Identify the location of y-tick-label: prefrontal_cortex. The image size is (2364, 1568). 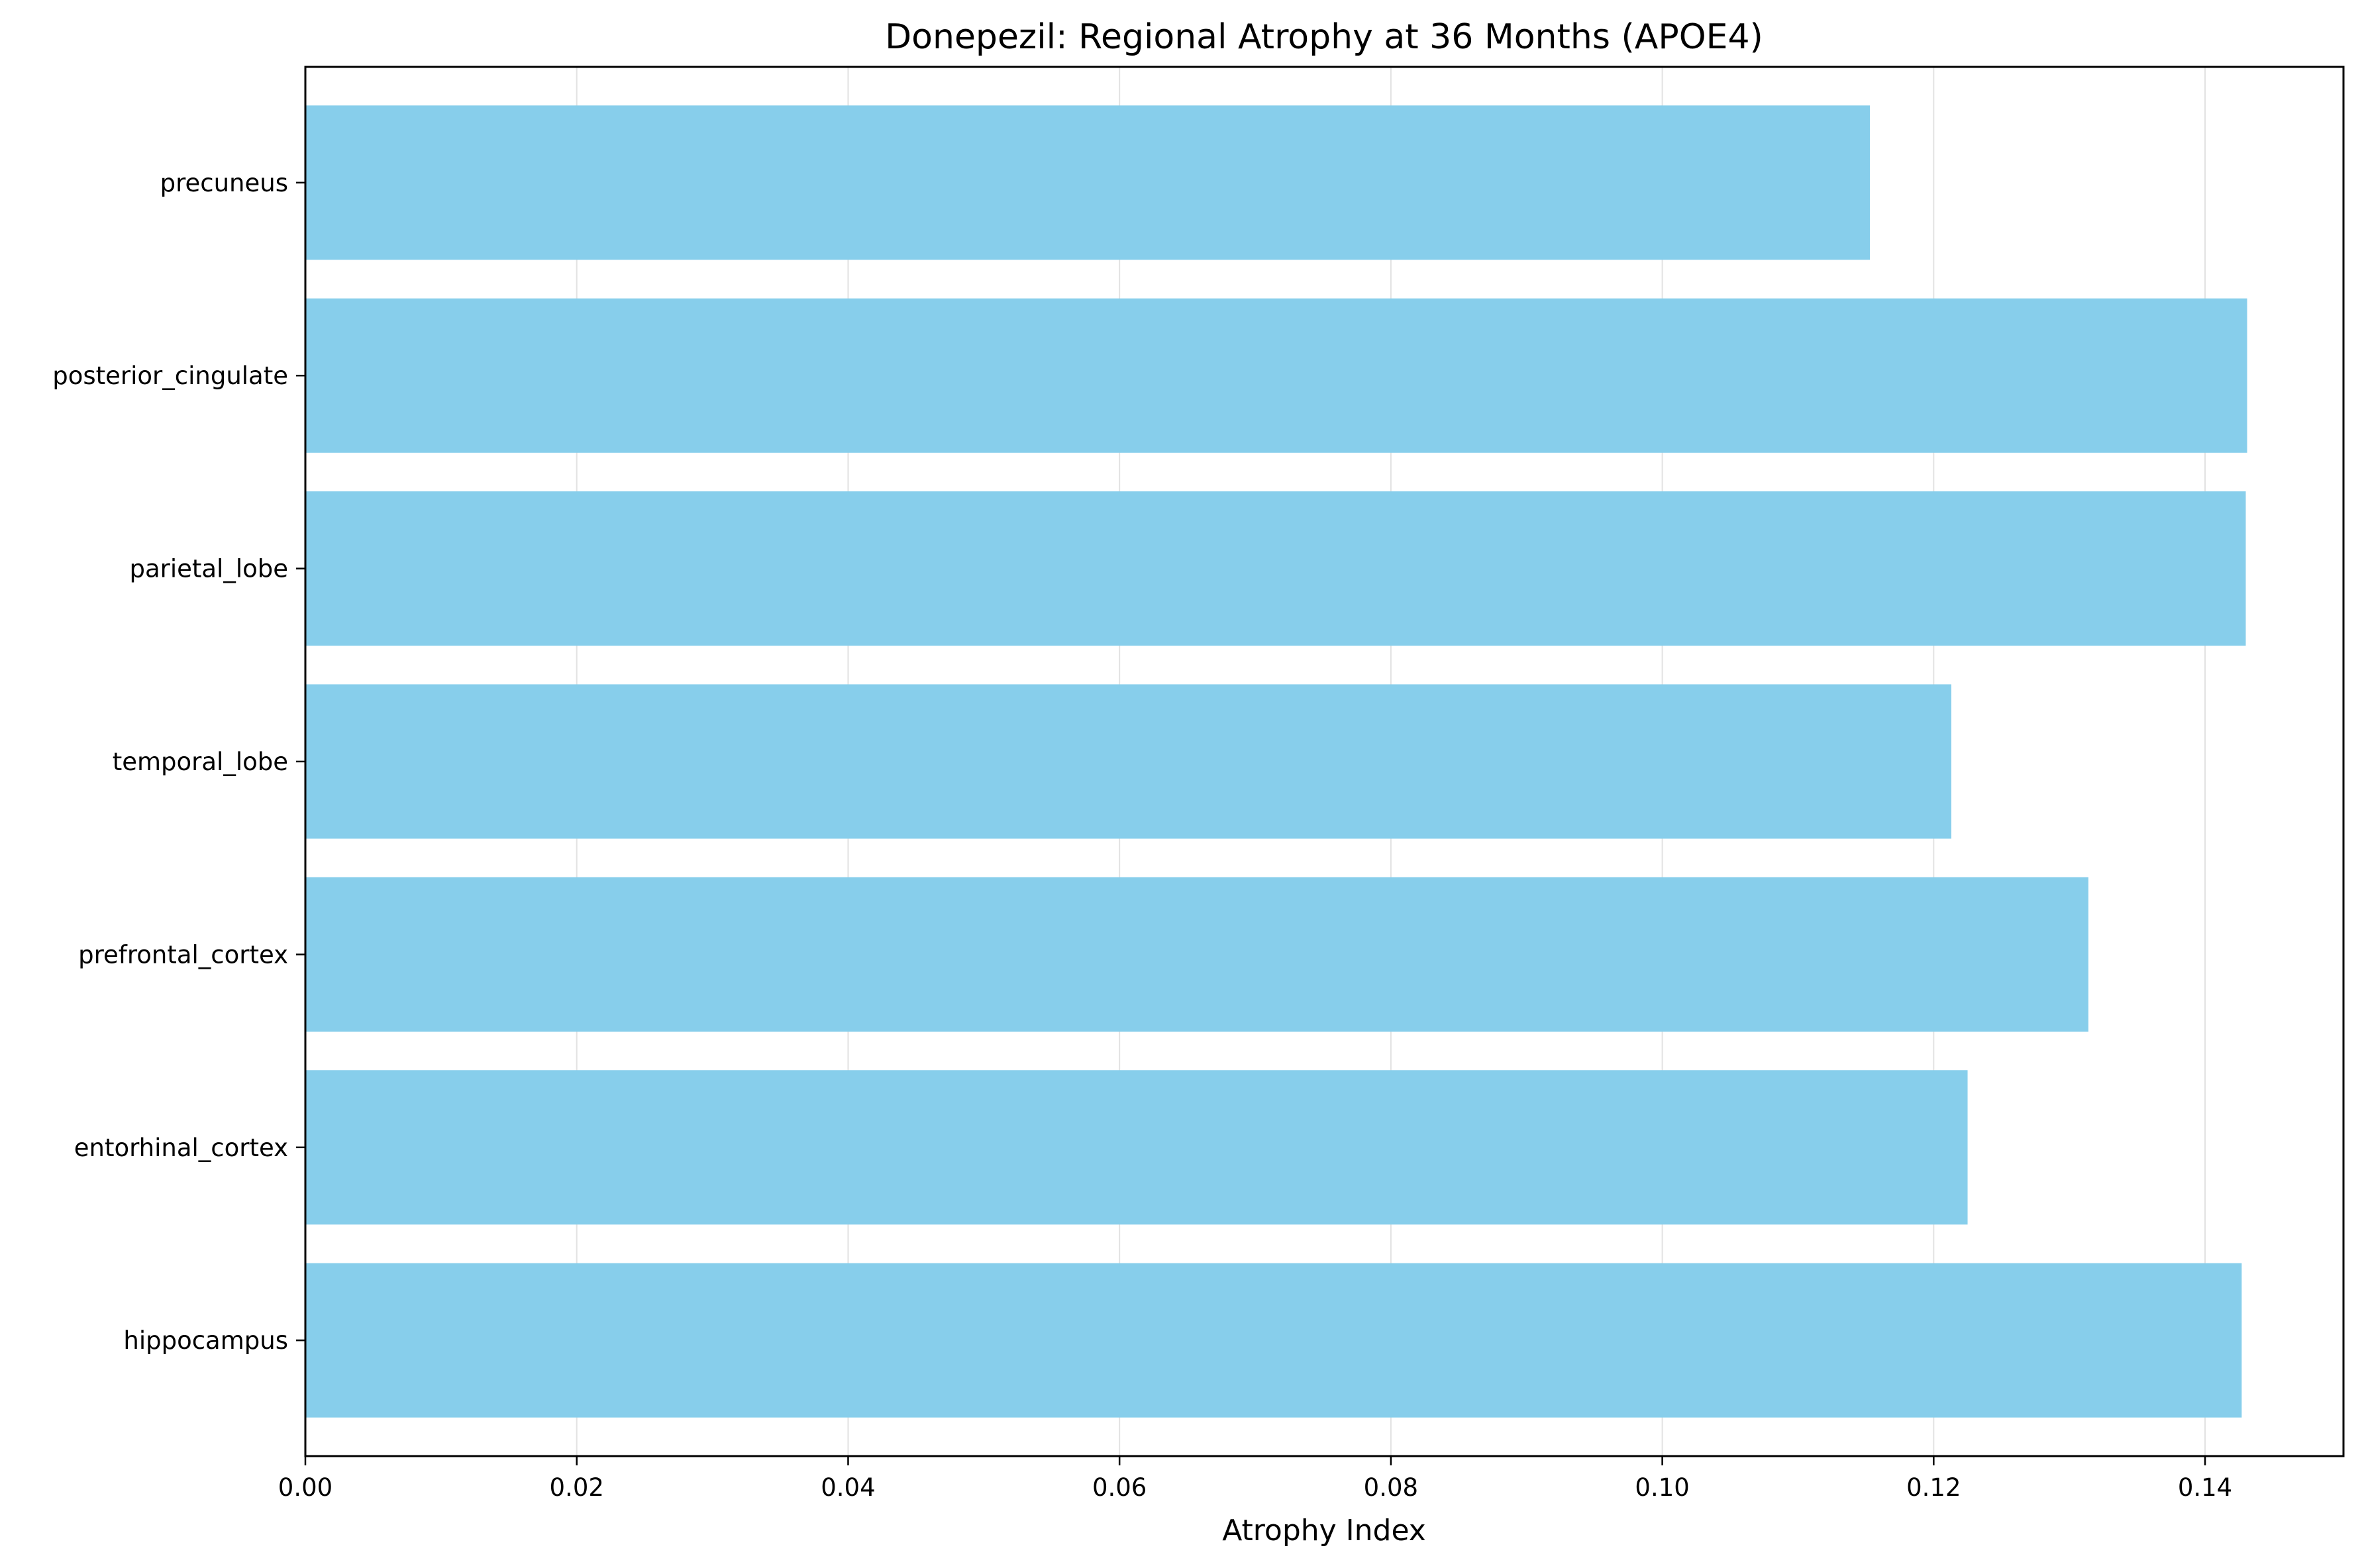
(183, 954).